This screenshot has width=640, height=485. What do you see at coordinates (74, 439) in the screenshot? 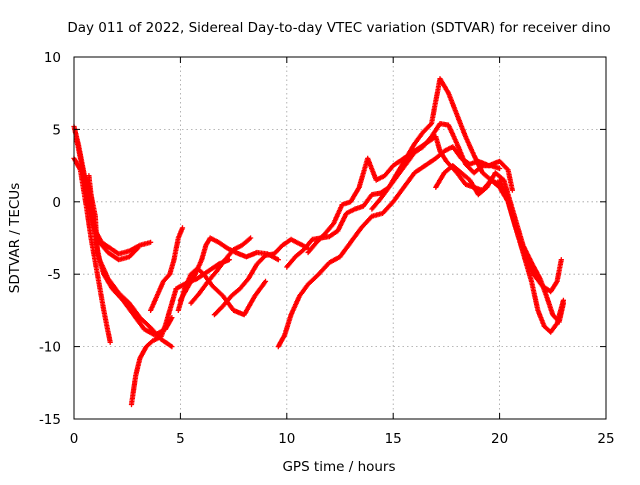
I see `x-tick-label: 0` at bounding box center [74, 439].